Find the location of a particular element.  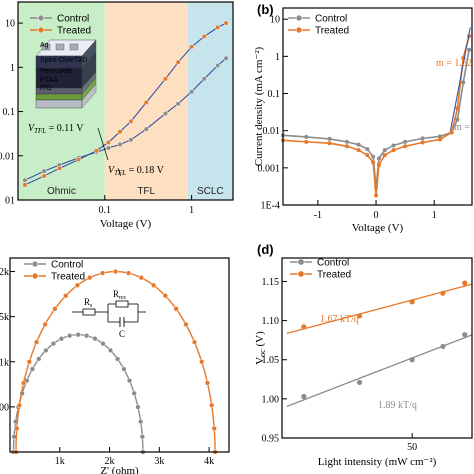

x-axis-label: Voltage (V) is located at coordinates (126, 224).